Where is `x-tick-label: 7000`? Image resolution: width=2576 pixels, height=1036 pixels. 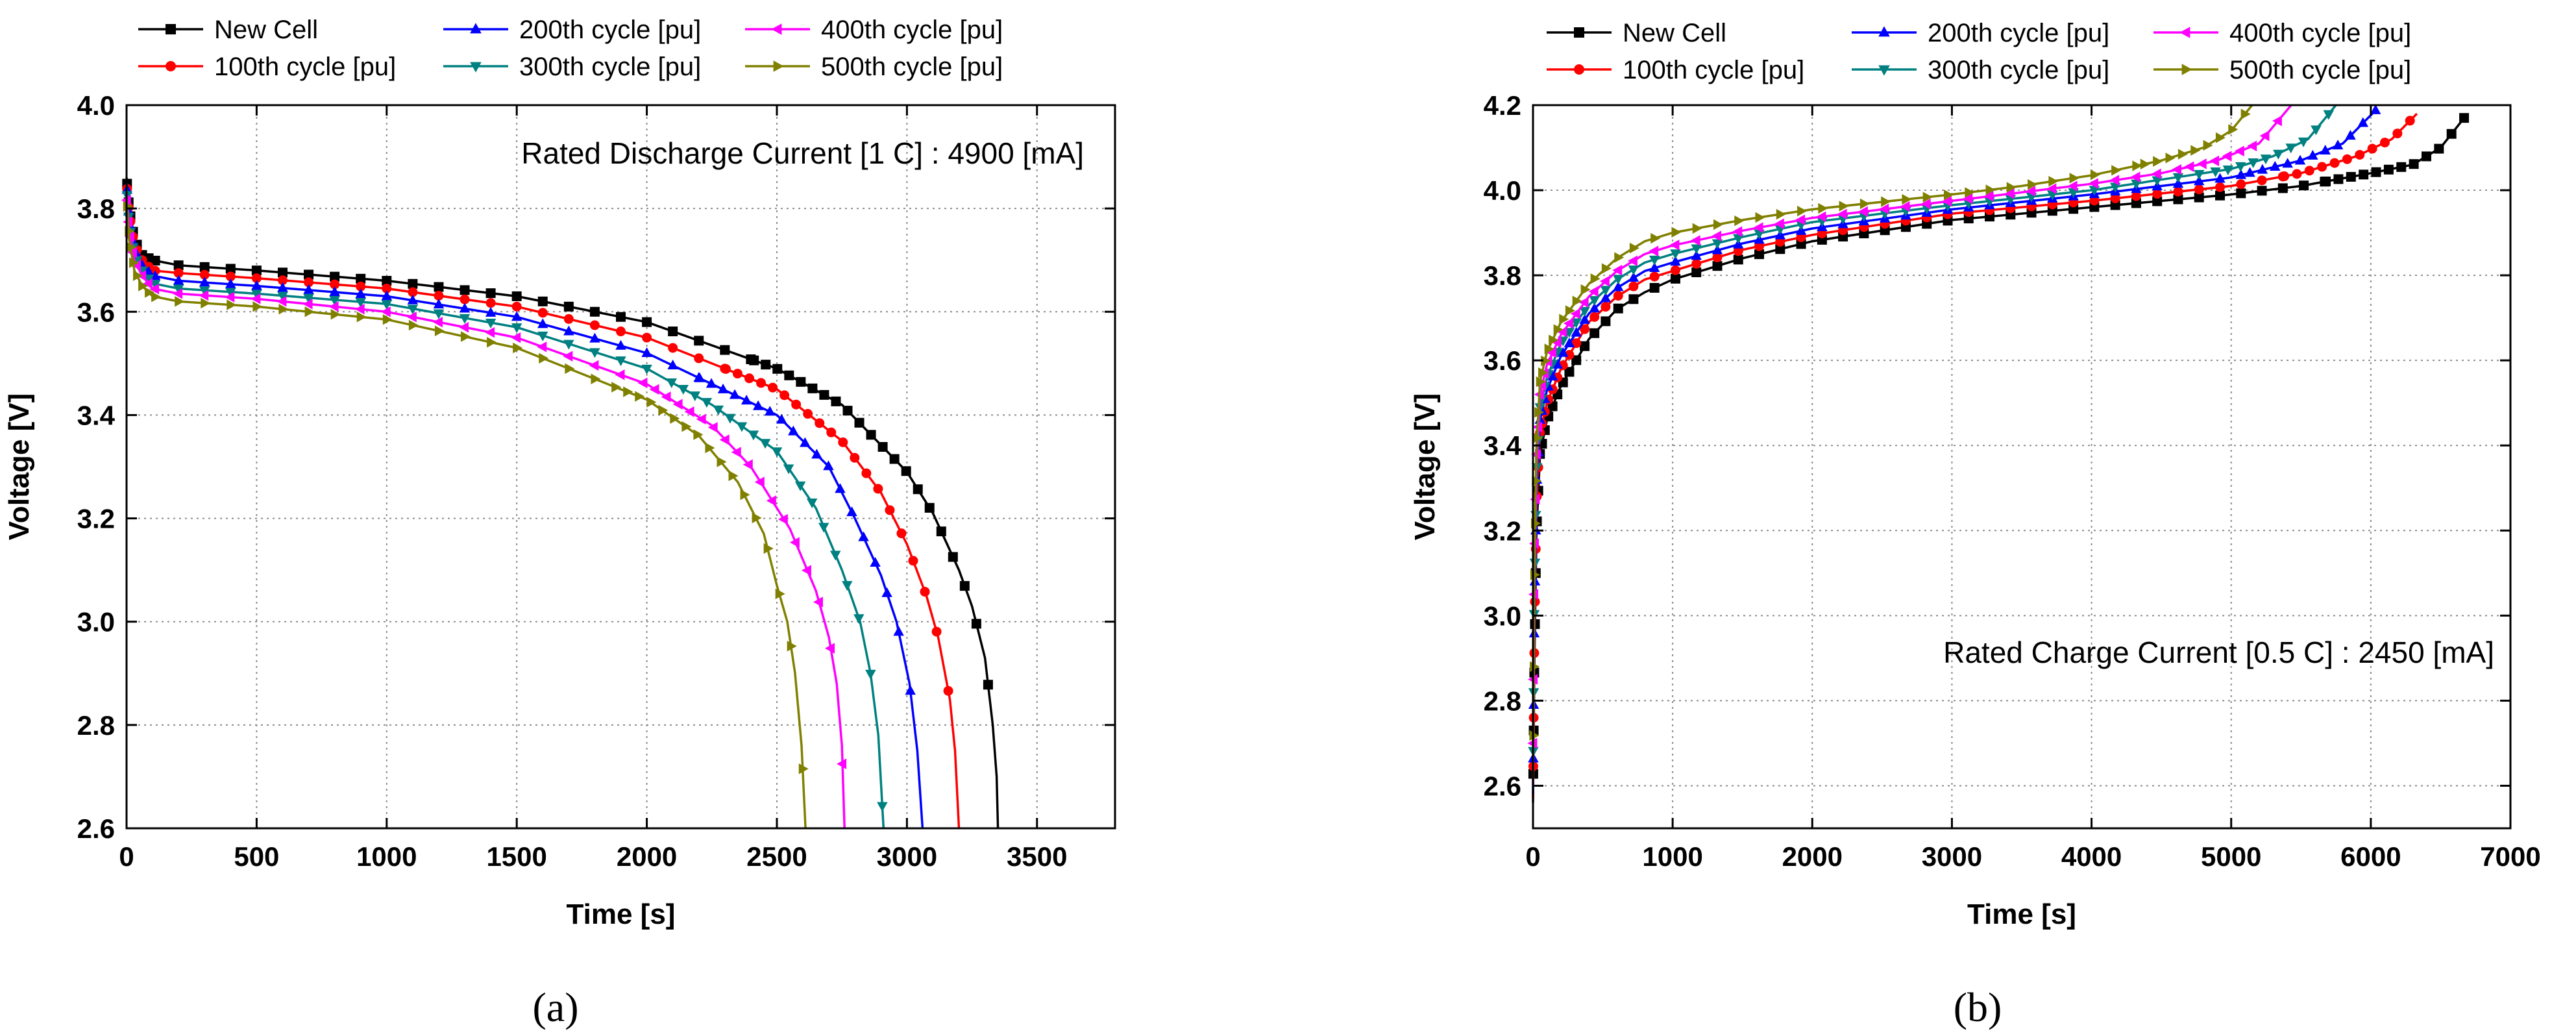
x-tick-label: 7000 is located at coordinates (2510, 856).